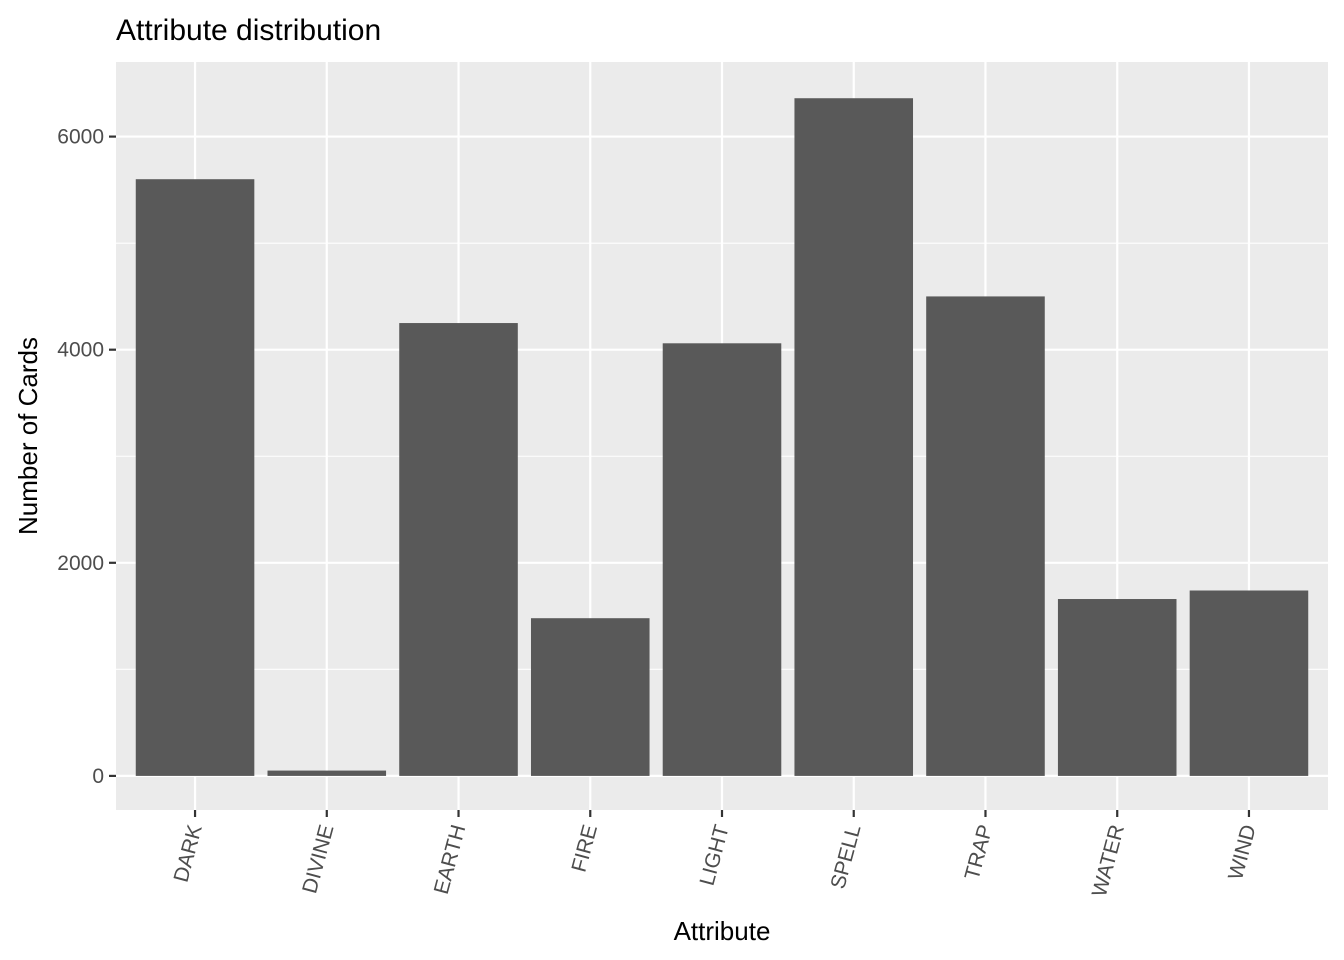 The height and width of the screenshot is (960, 1344). What do you see at coordinates (722, 559) in the screenshot?
I see `bar-light` at bounding box center [722, 559].